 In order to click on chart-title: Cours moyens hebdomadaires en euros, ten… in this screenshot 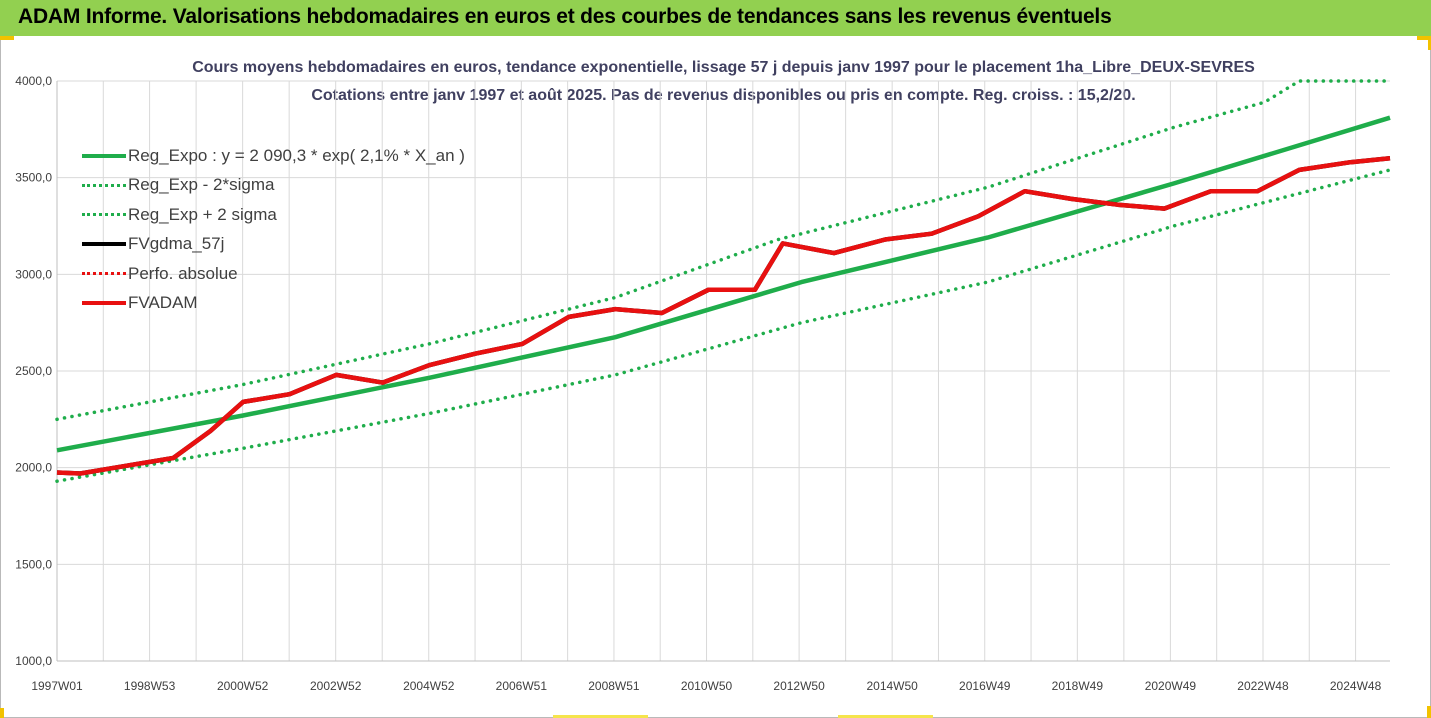, I will do `click(723, 67)`.